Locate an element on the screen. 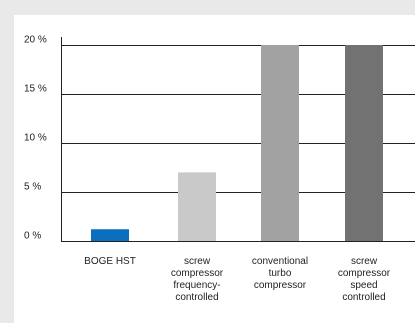 The width and height of the screenshot is (415, 323). y-tick-label: 0 % is located at coordinates (32, 236).